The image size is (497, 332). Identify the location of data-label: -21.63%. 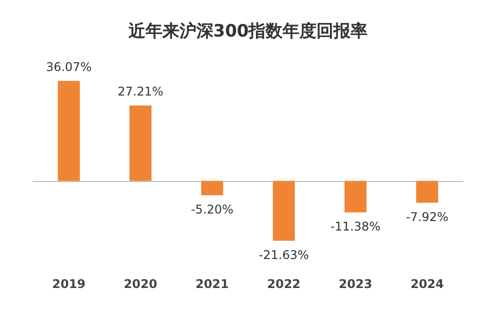
(283, 255).